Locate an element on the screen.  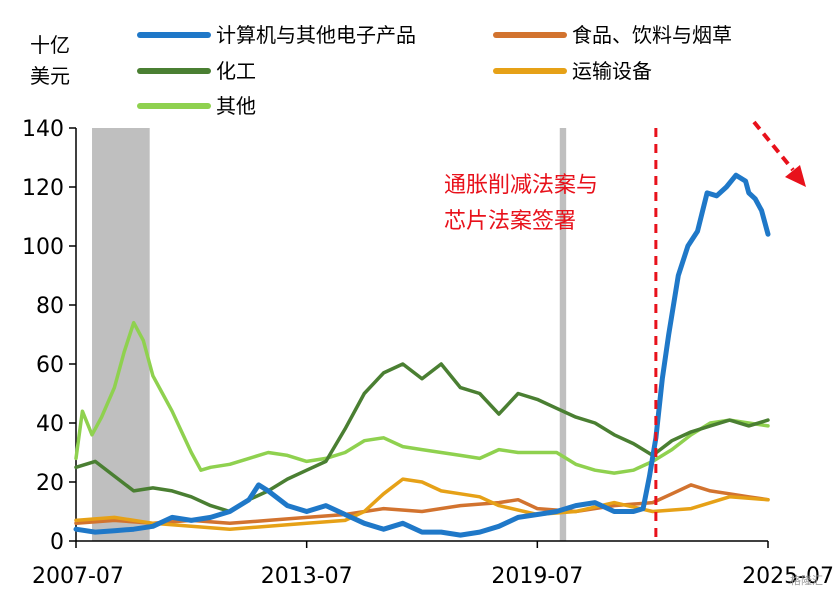
y-tick-label: 40 is located at coordinates (50, 424).